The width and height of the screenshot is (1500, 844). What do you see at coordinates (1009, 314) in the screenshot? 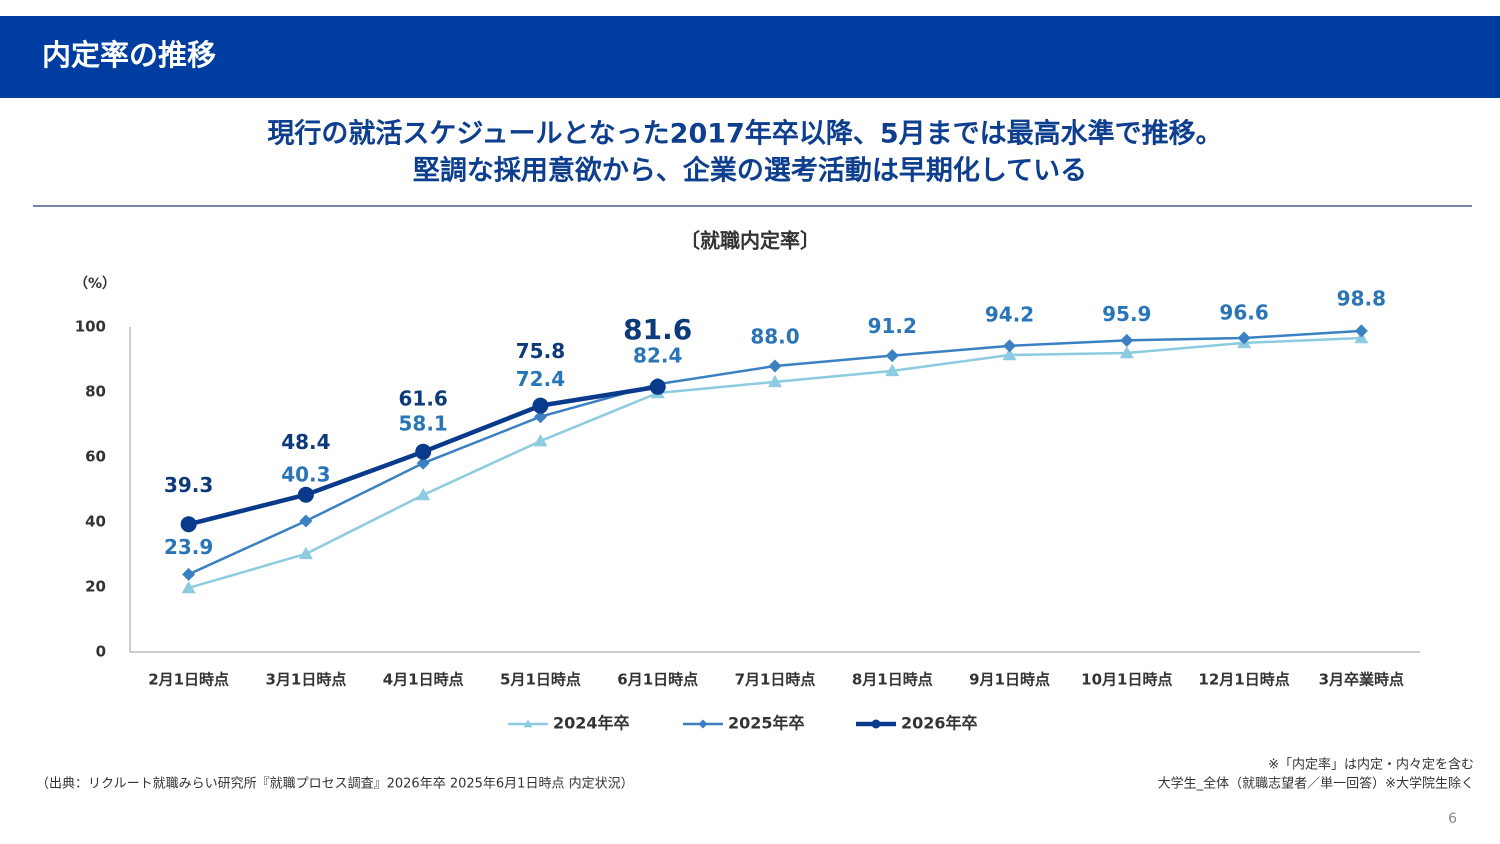
I see `data-label: 94.2` at bounding box center [1009, 314].